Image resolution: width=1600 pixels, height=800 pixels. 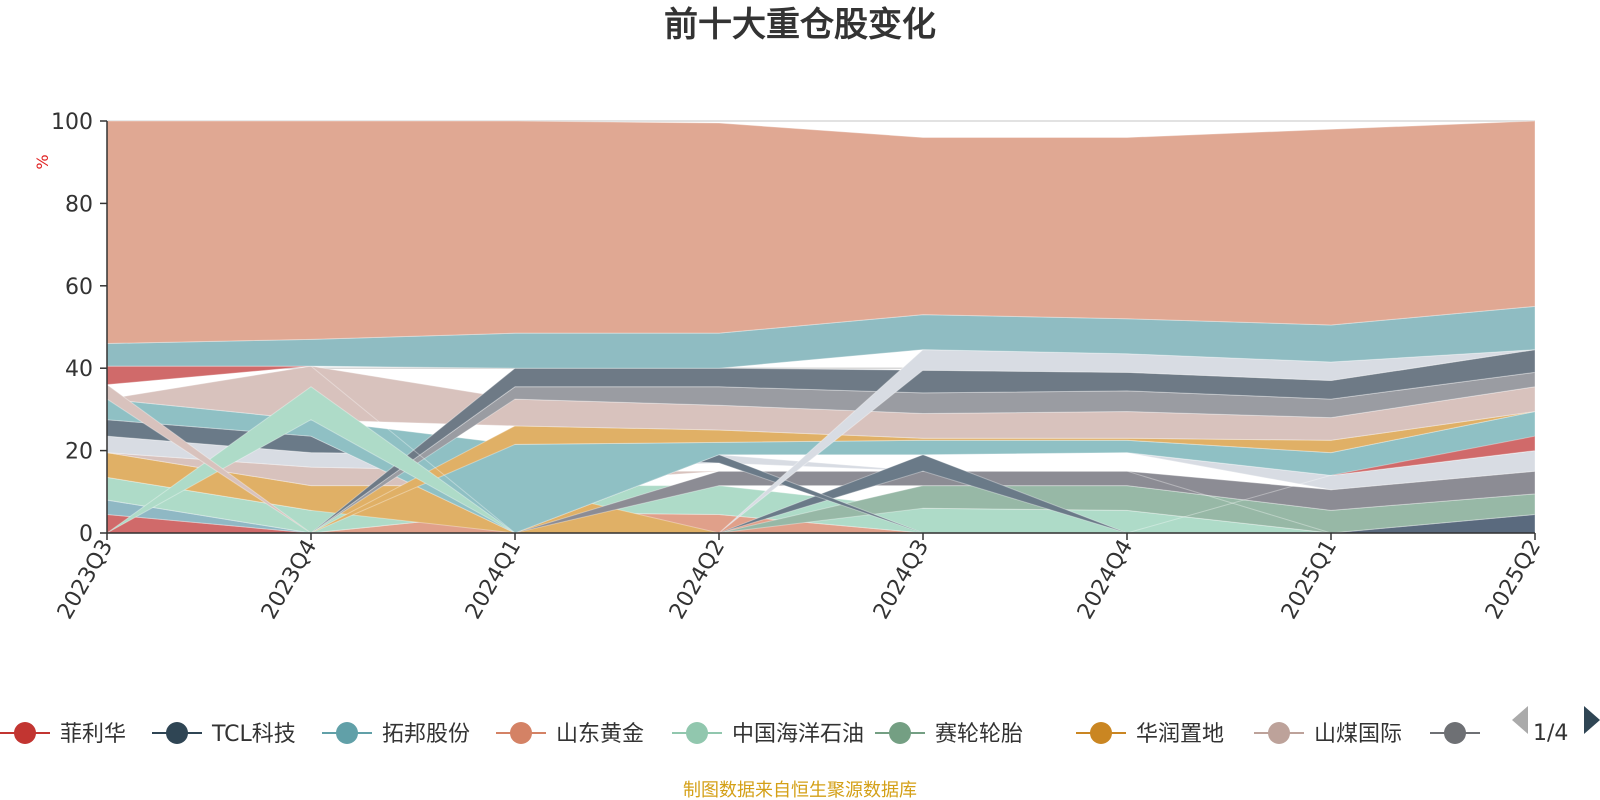 What do you see at coordinates (42, 161) in the screenshot?
I see `y-axis-unit: %` at bounding box center [42, 161].